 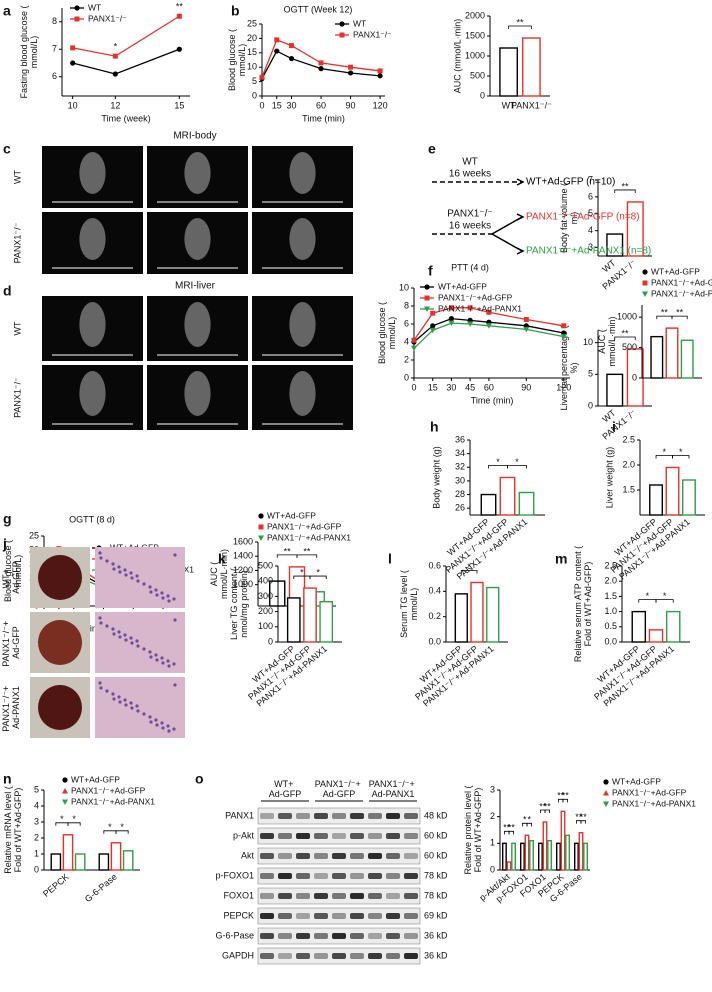 I want to click on row-label: WT, so click(x=17, y=177).